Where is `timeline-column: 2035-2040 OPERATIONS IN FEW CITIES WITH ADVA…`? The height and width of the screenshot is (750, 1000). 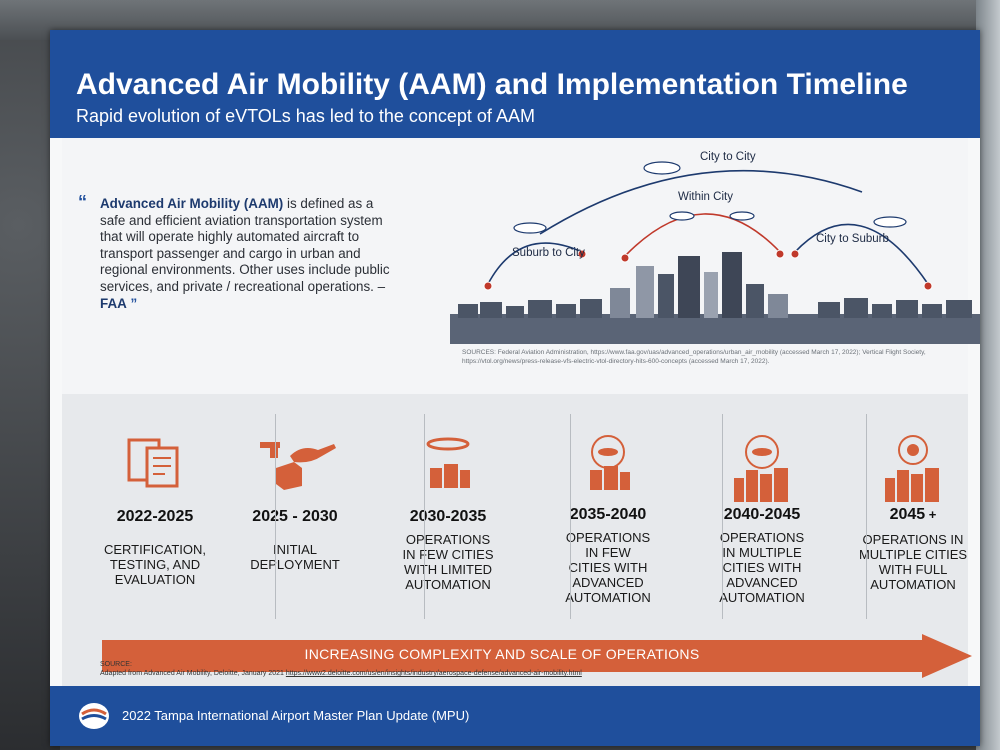
timeline-column: 2035-2040 OPERATIONS IN FEW CITIES WITH ADVA… is located at coordinates (608, 516).